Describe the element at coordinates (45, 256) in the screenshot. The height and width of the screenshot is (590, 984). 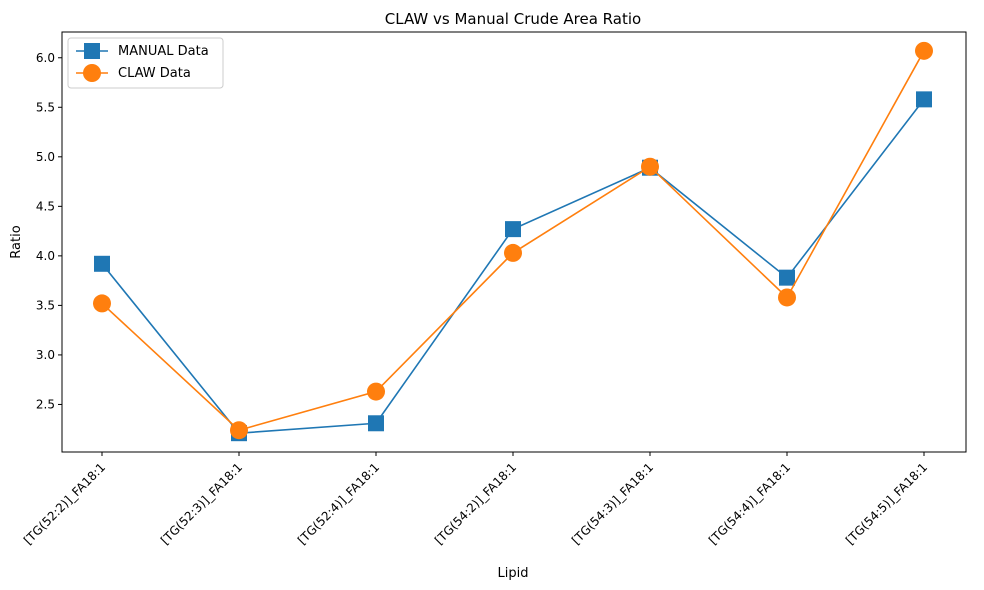
I see `y-tick-label: 4.0` at that location.